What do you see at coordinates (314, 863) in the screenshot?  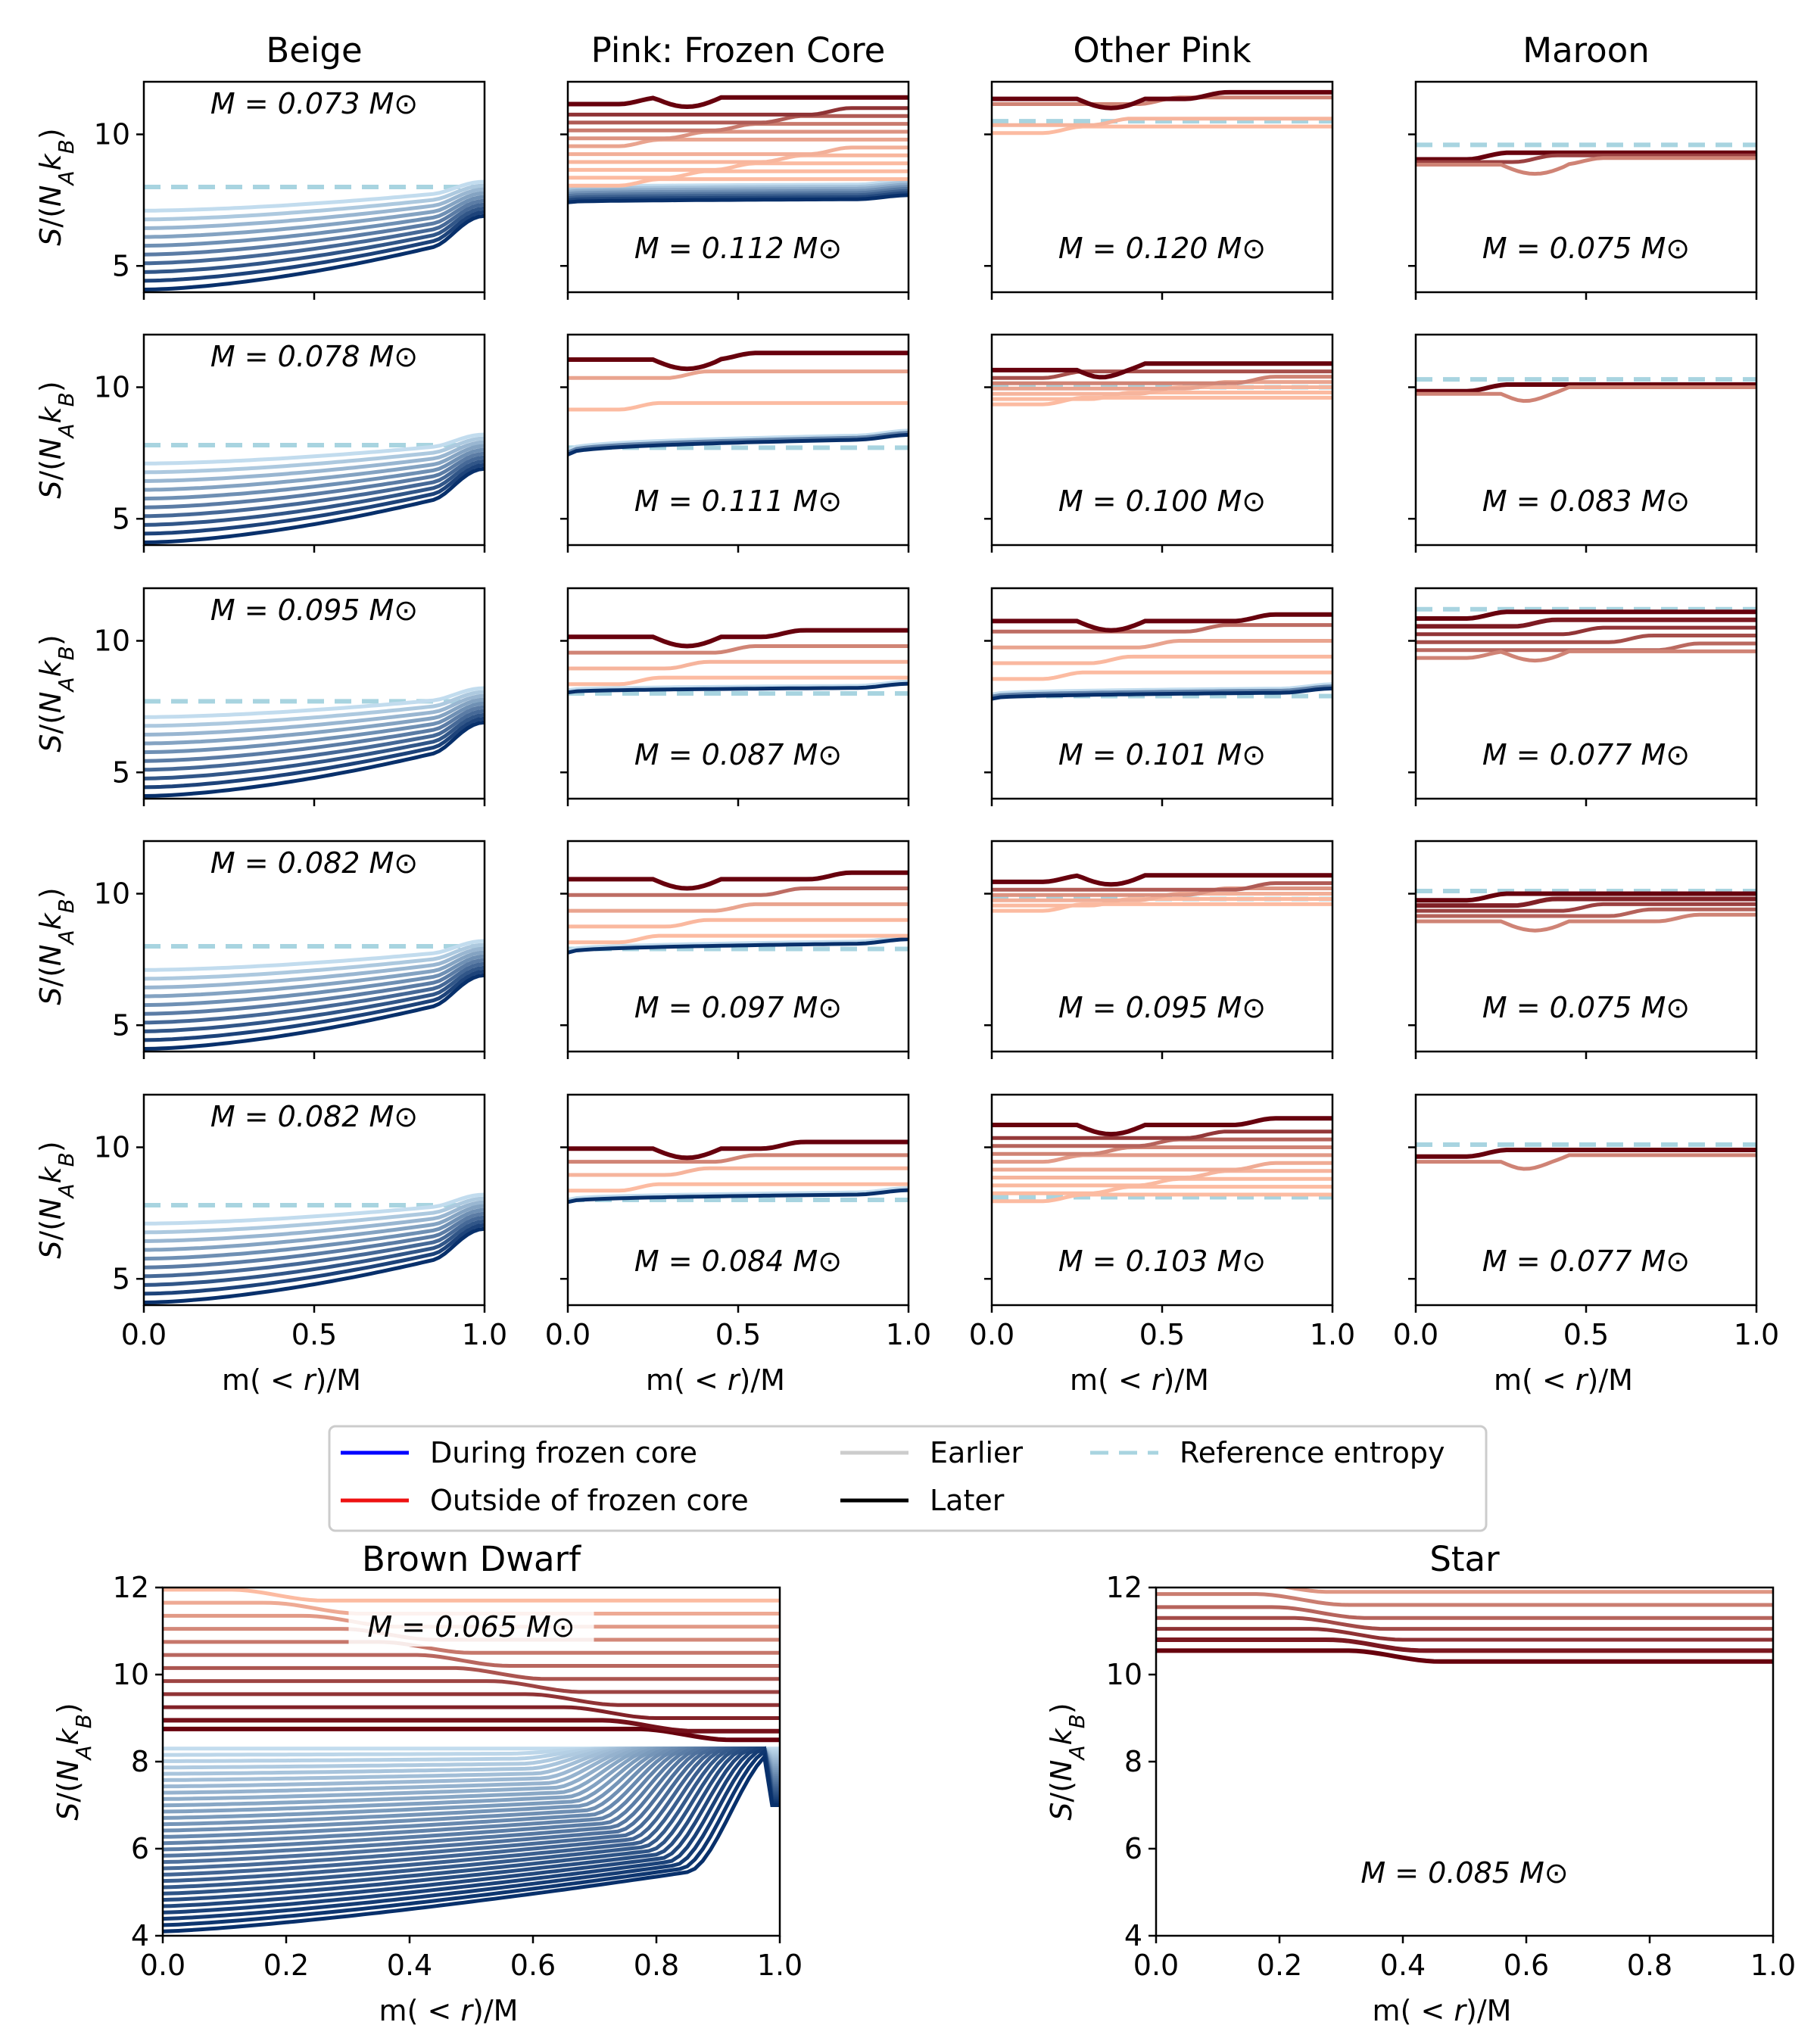 I see `mass-label: M = 0.082 M⊙` at bounding box center [314, 863].